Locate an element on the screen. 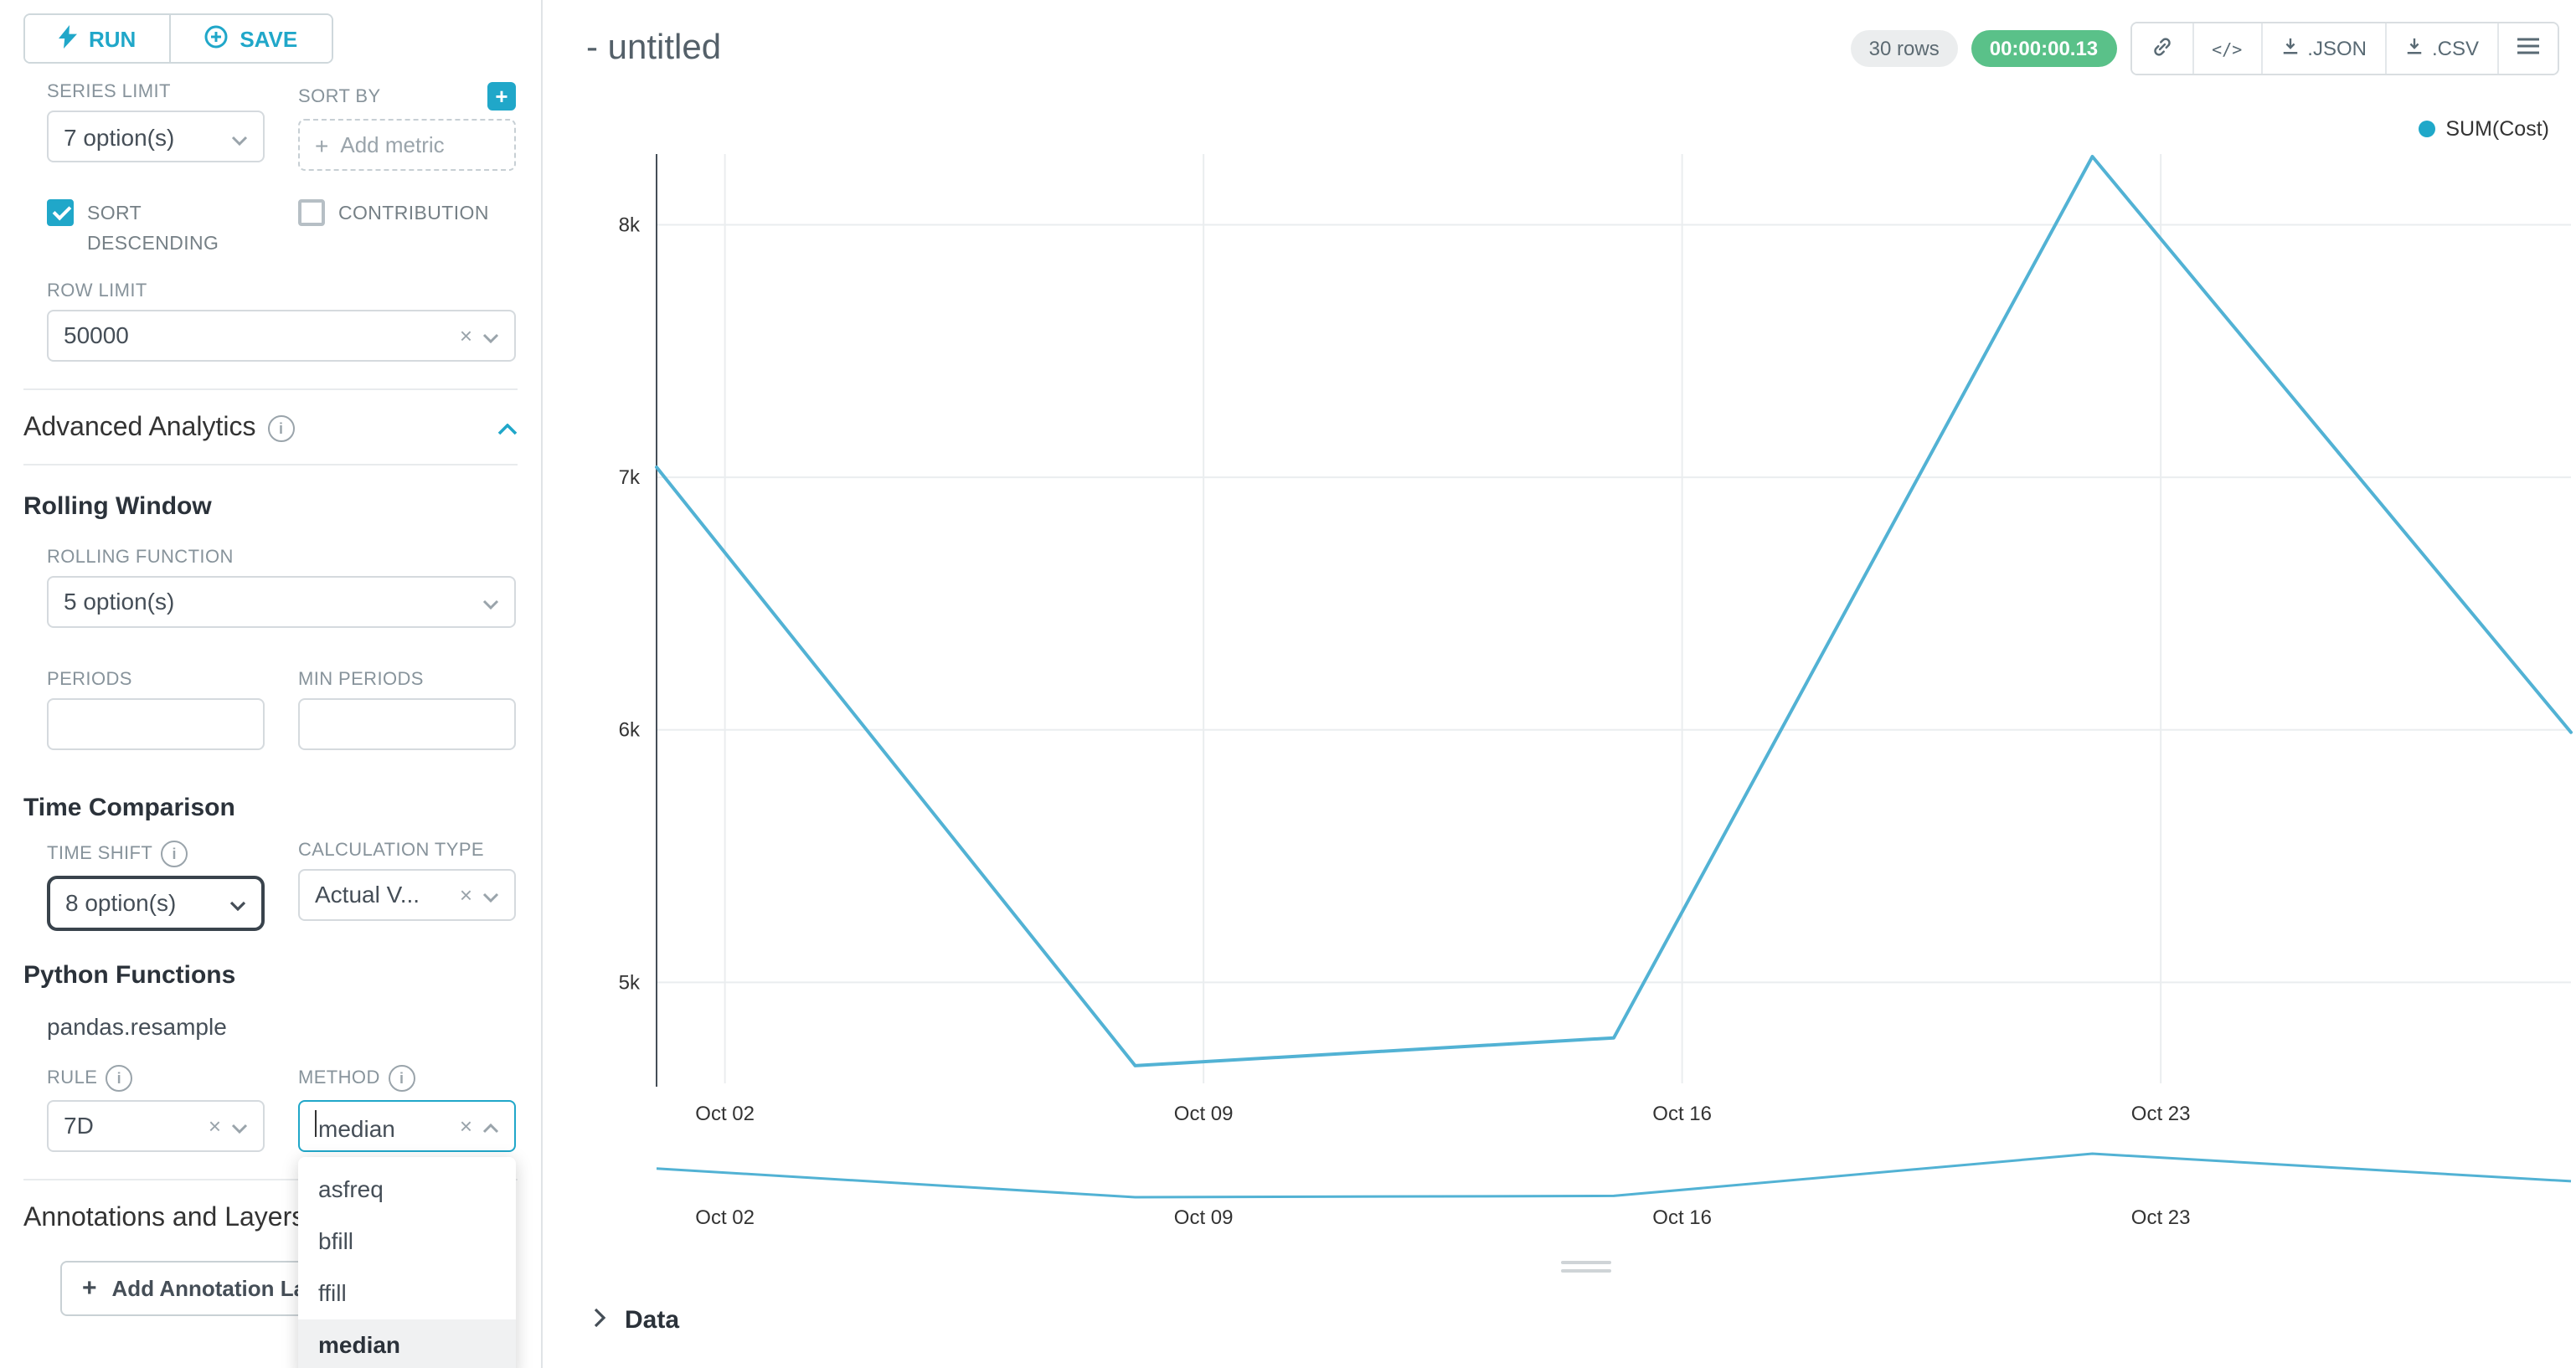  legend-series-label: SUM(Cost) is located at coordinates (2497, 129).